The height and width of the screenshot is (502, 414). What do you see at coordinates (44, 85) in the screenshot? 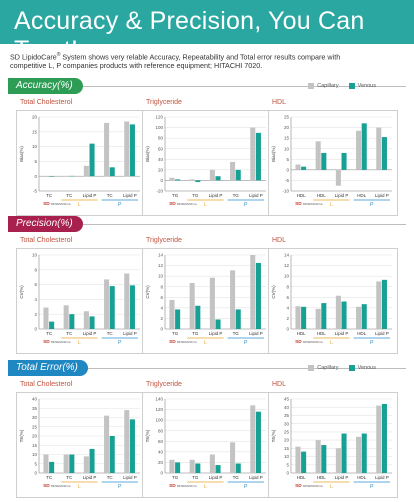
I see `section-tab-label: Accuracy(%)` at bounding box center [44, 85].